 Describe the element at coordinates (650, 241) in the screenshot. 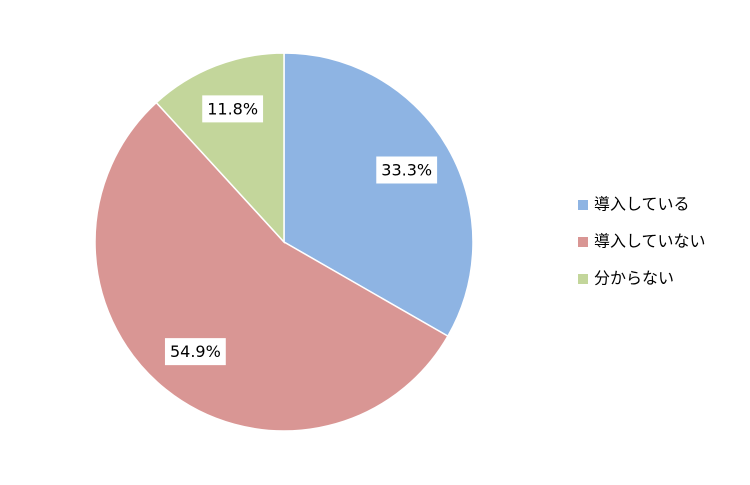

I see `legend-label: 導入していない` at that location.